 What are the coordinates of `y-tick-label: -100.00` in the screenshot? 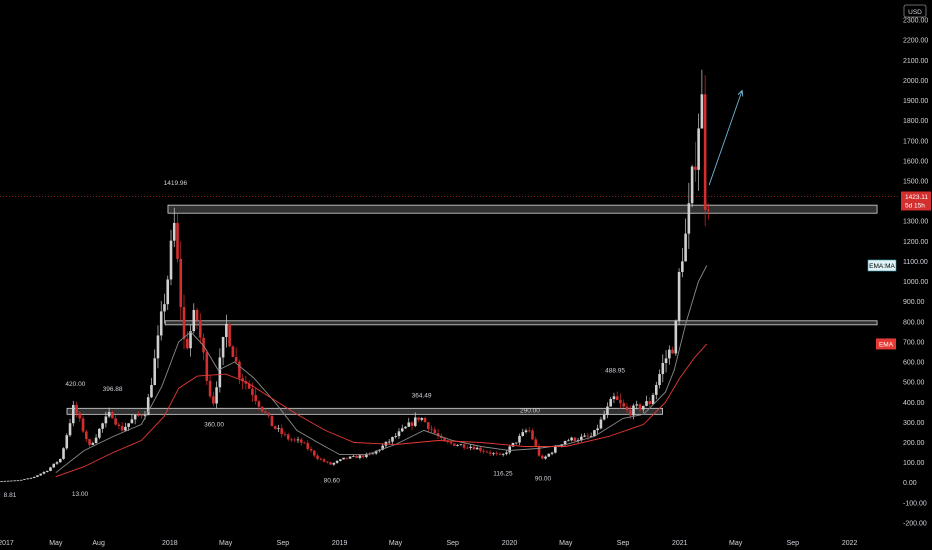 It's located at (915, 503).